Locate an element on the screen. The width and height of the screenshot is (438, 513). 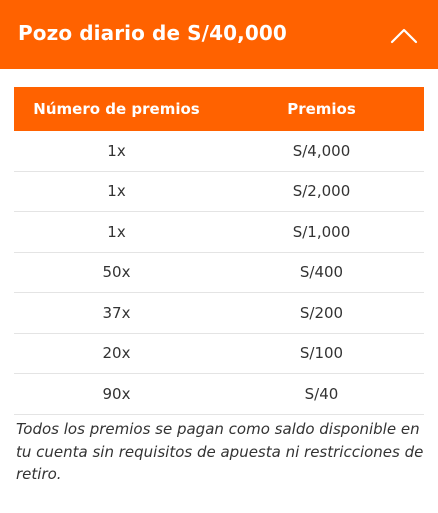
table-row: 90x S/40 is located at coordinates (219, 394).